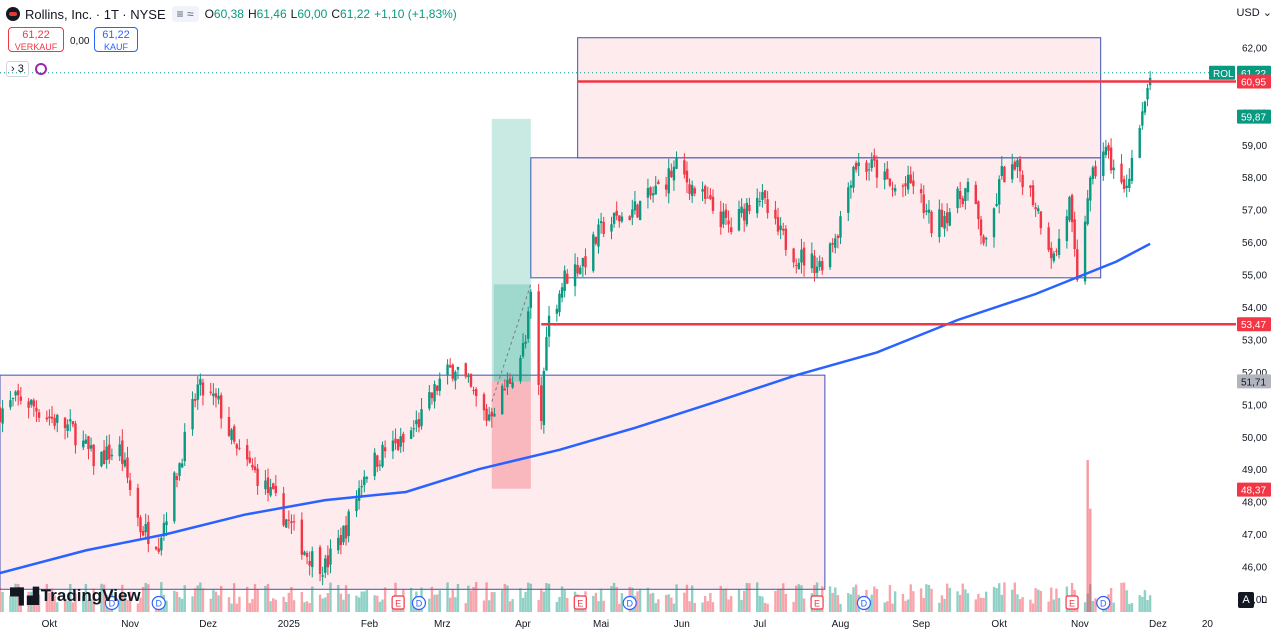 This screenshot has width=1280, height=636. What do you see at coordinates (1253, 491) in the screenshot?
I see `price-label: 48,37` at bounding box center [1253, 491].